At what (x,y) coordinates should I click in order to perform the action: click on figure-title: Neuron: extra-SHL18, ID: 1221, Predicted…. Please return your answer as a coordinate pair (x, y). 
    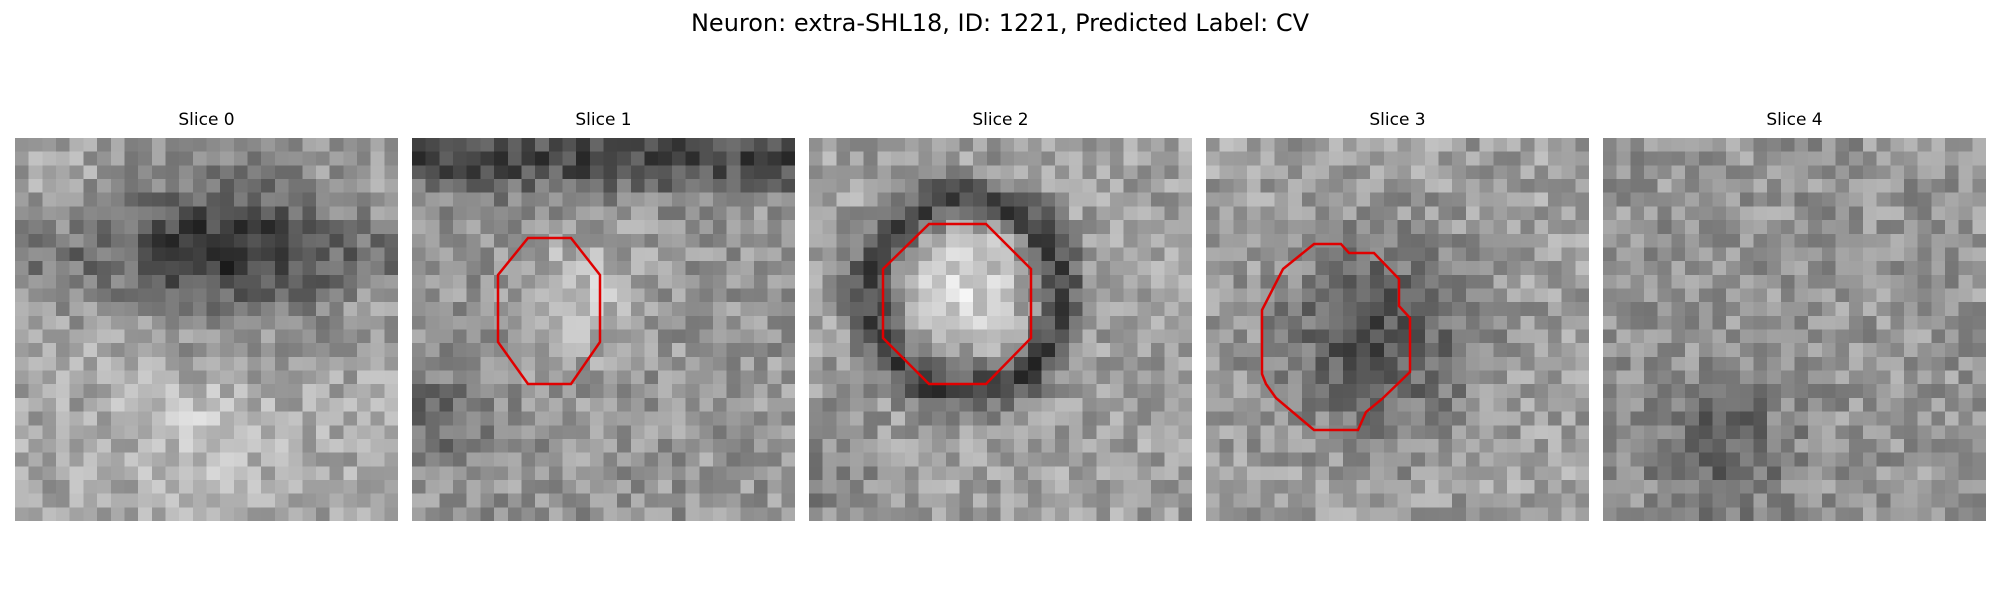
    Looking at the image, I should click on (1000, 23).